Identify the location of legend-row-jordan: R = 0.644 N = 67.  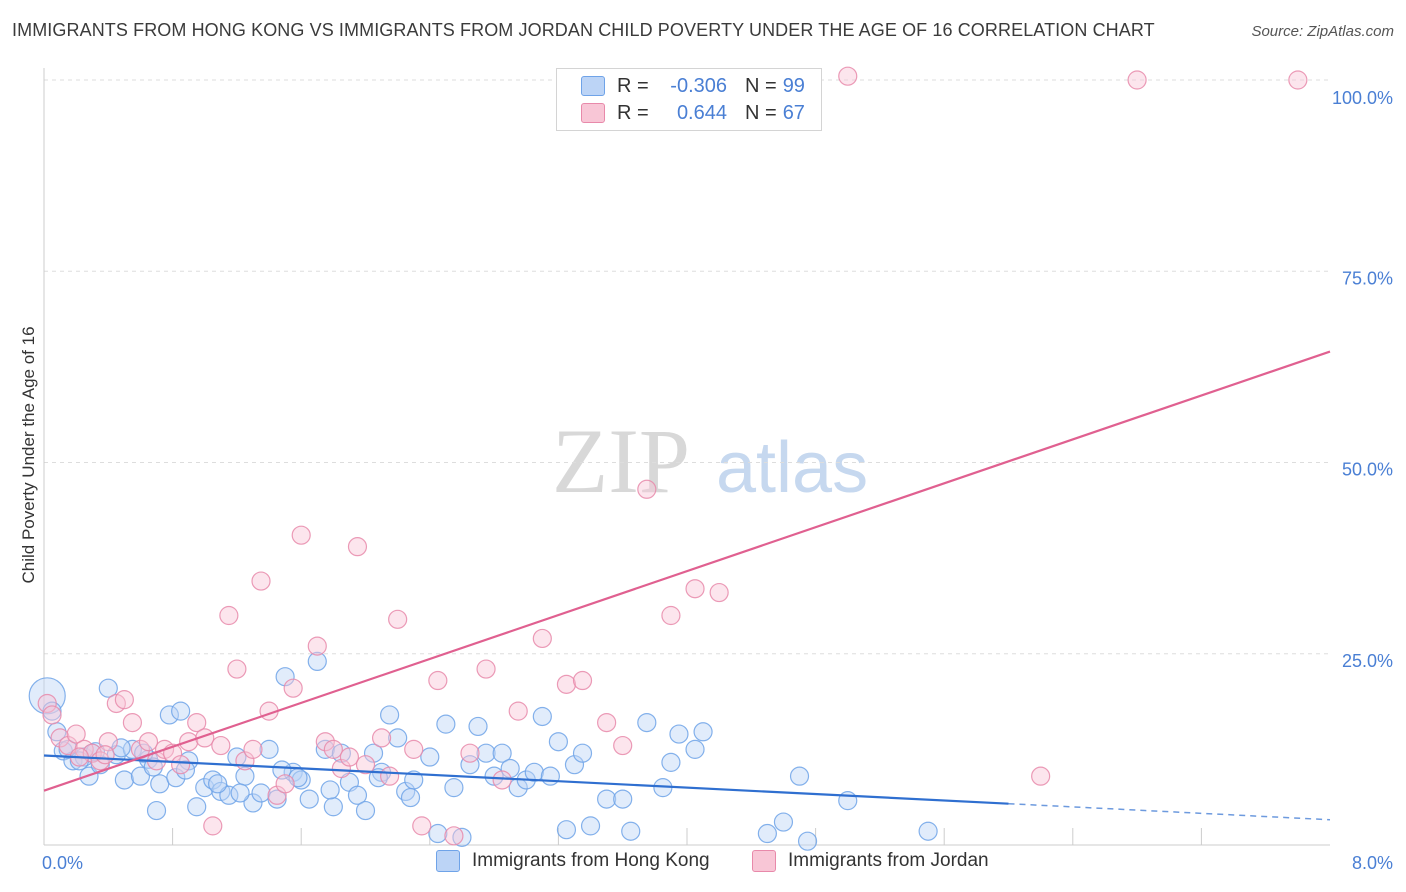
(681, 113).